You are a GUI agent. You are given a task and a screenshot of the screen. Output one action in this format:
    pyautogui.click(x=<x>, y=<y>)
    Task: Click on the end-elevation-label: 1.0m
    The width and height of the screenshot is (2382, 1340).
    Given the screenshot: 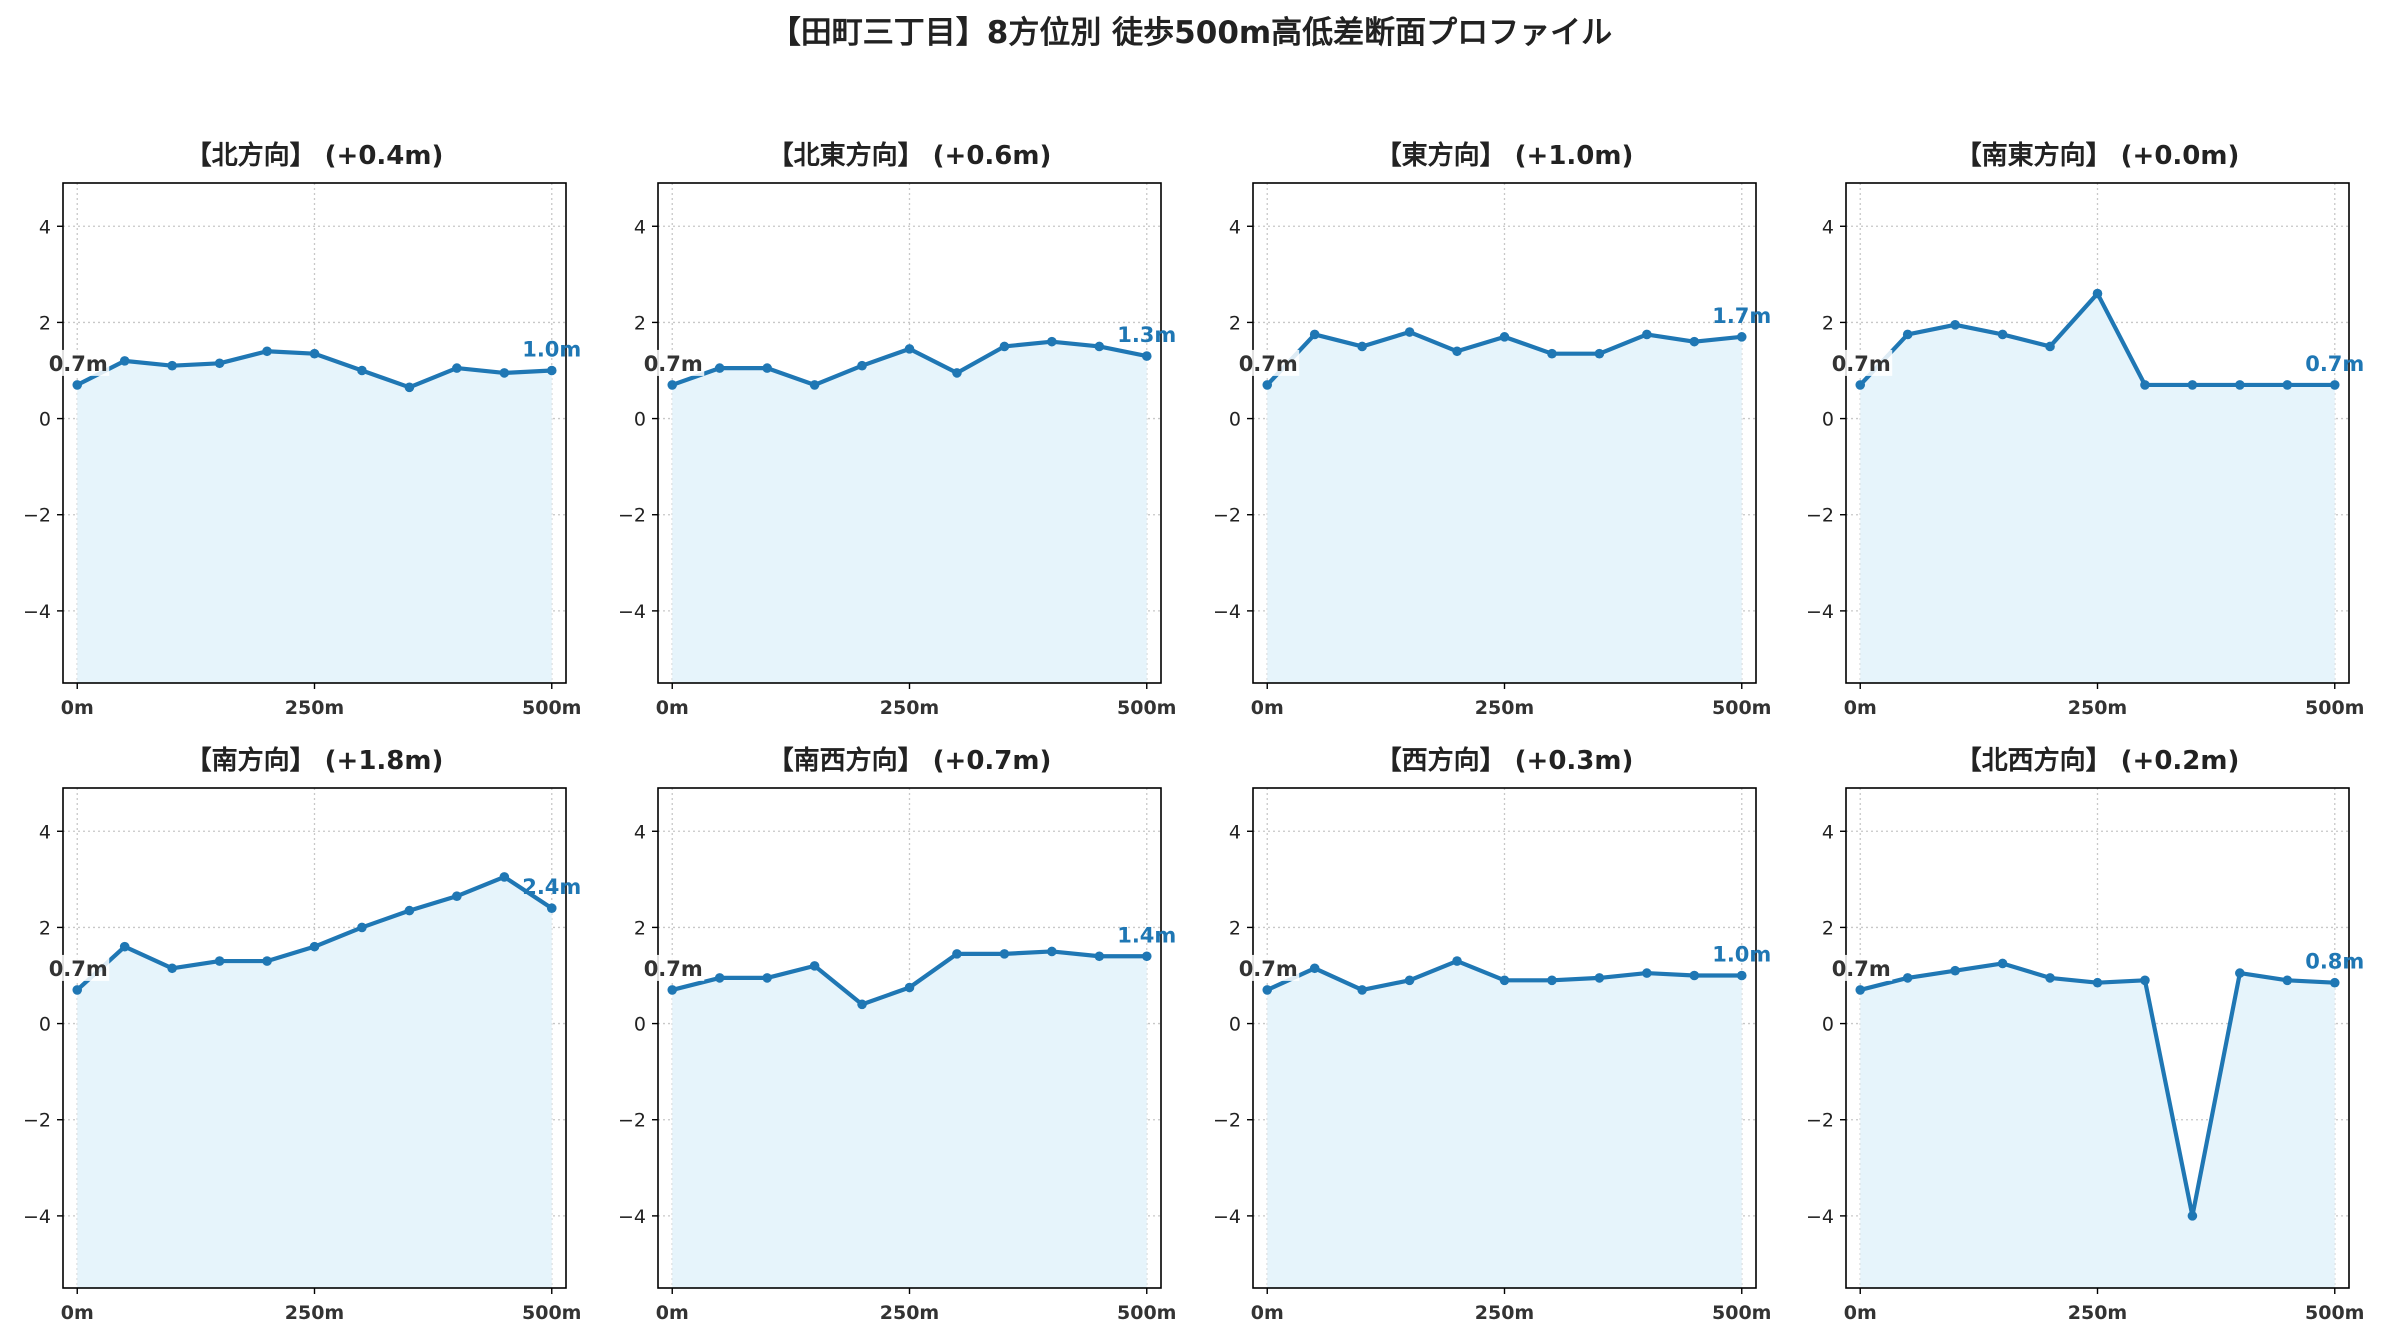 What is the action you would take?
    pyautogui.click(x=551, y=350)
    